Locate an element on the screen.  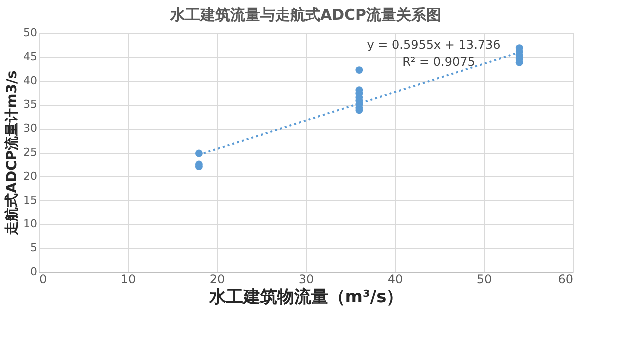
y-tick-label: 10 is located at coordinates (31, 224).